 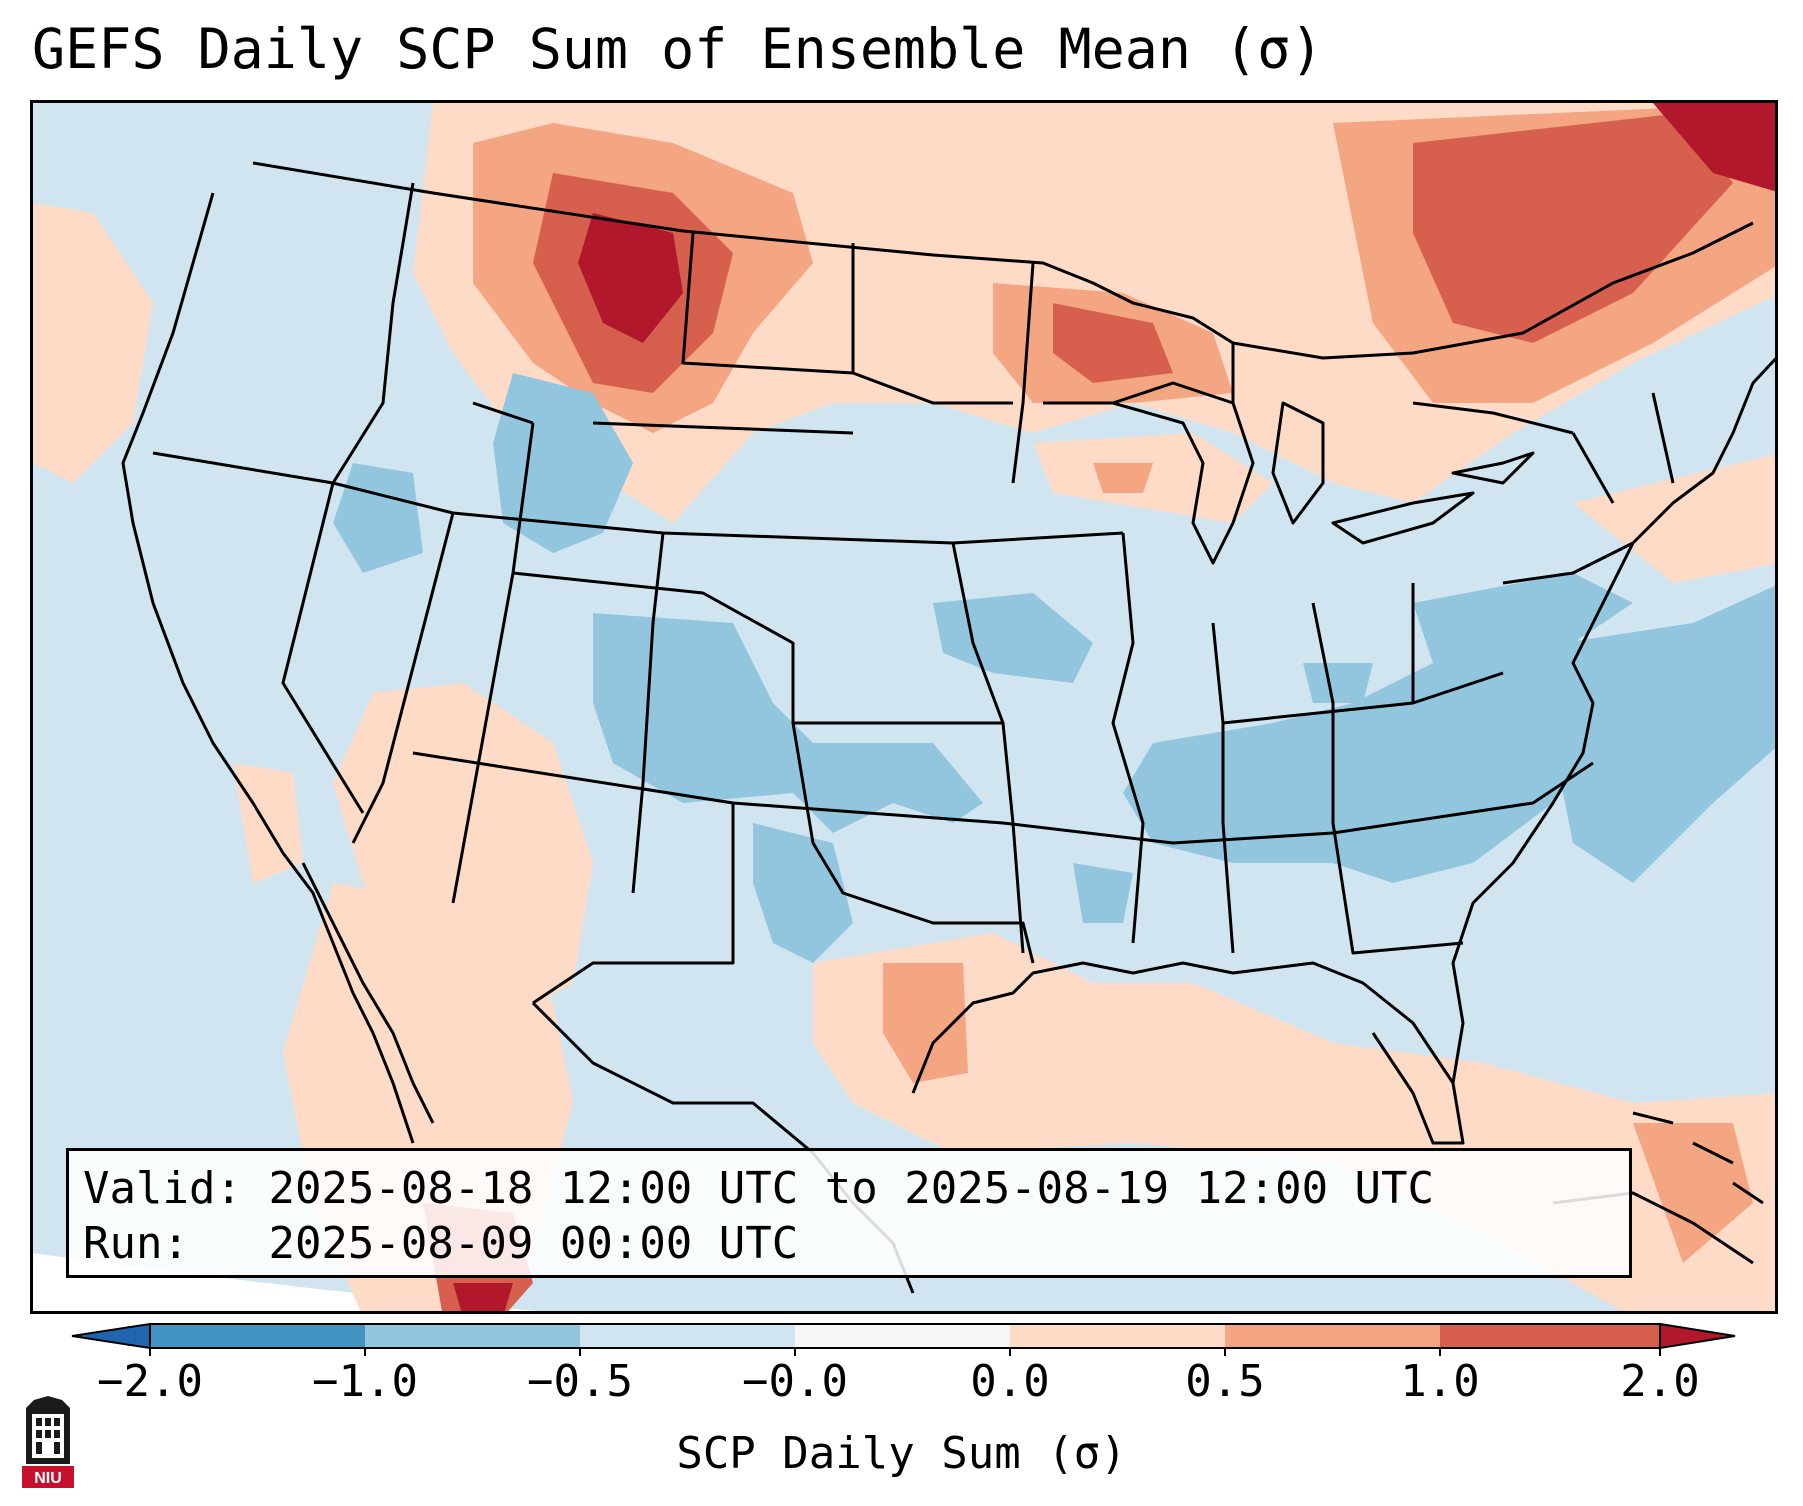 I want to click on colorbar-extend-high, so click(x=1697, y=1336).